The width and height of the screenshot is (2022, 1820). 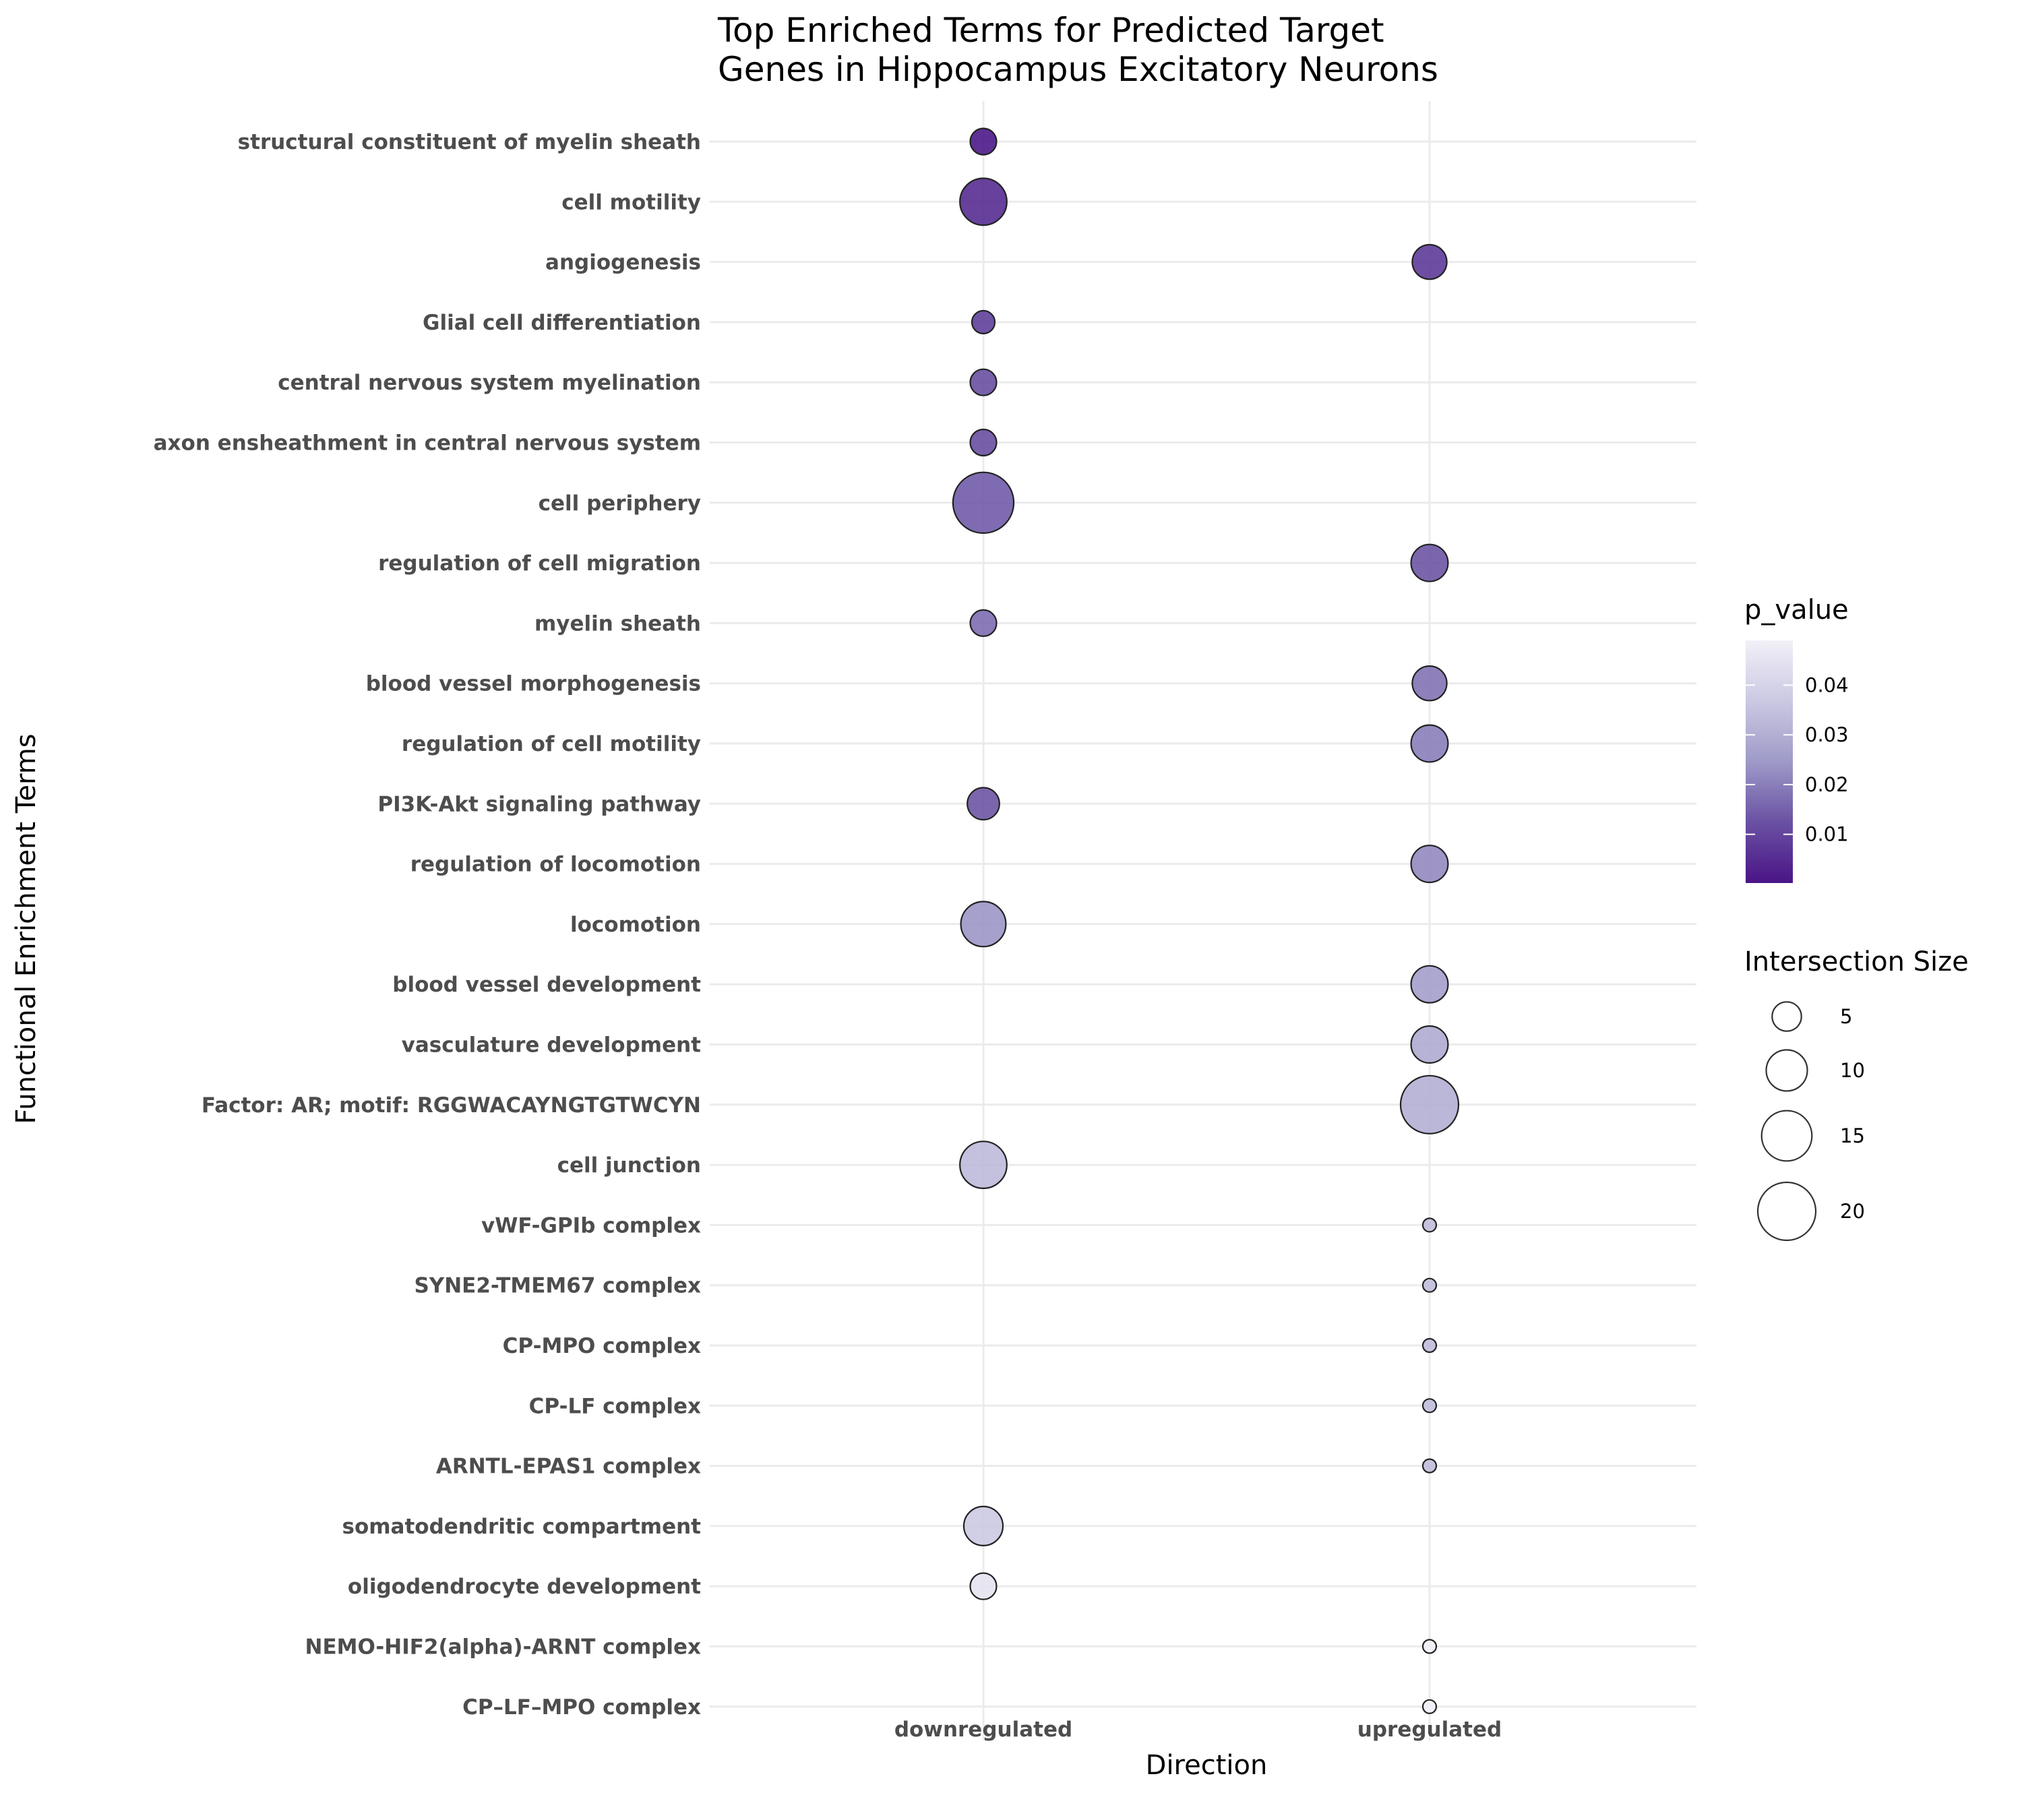 I want to click on y-tick-label: CP-LF complex, so click(x=615, y=1406).